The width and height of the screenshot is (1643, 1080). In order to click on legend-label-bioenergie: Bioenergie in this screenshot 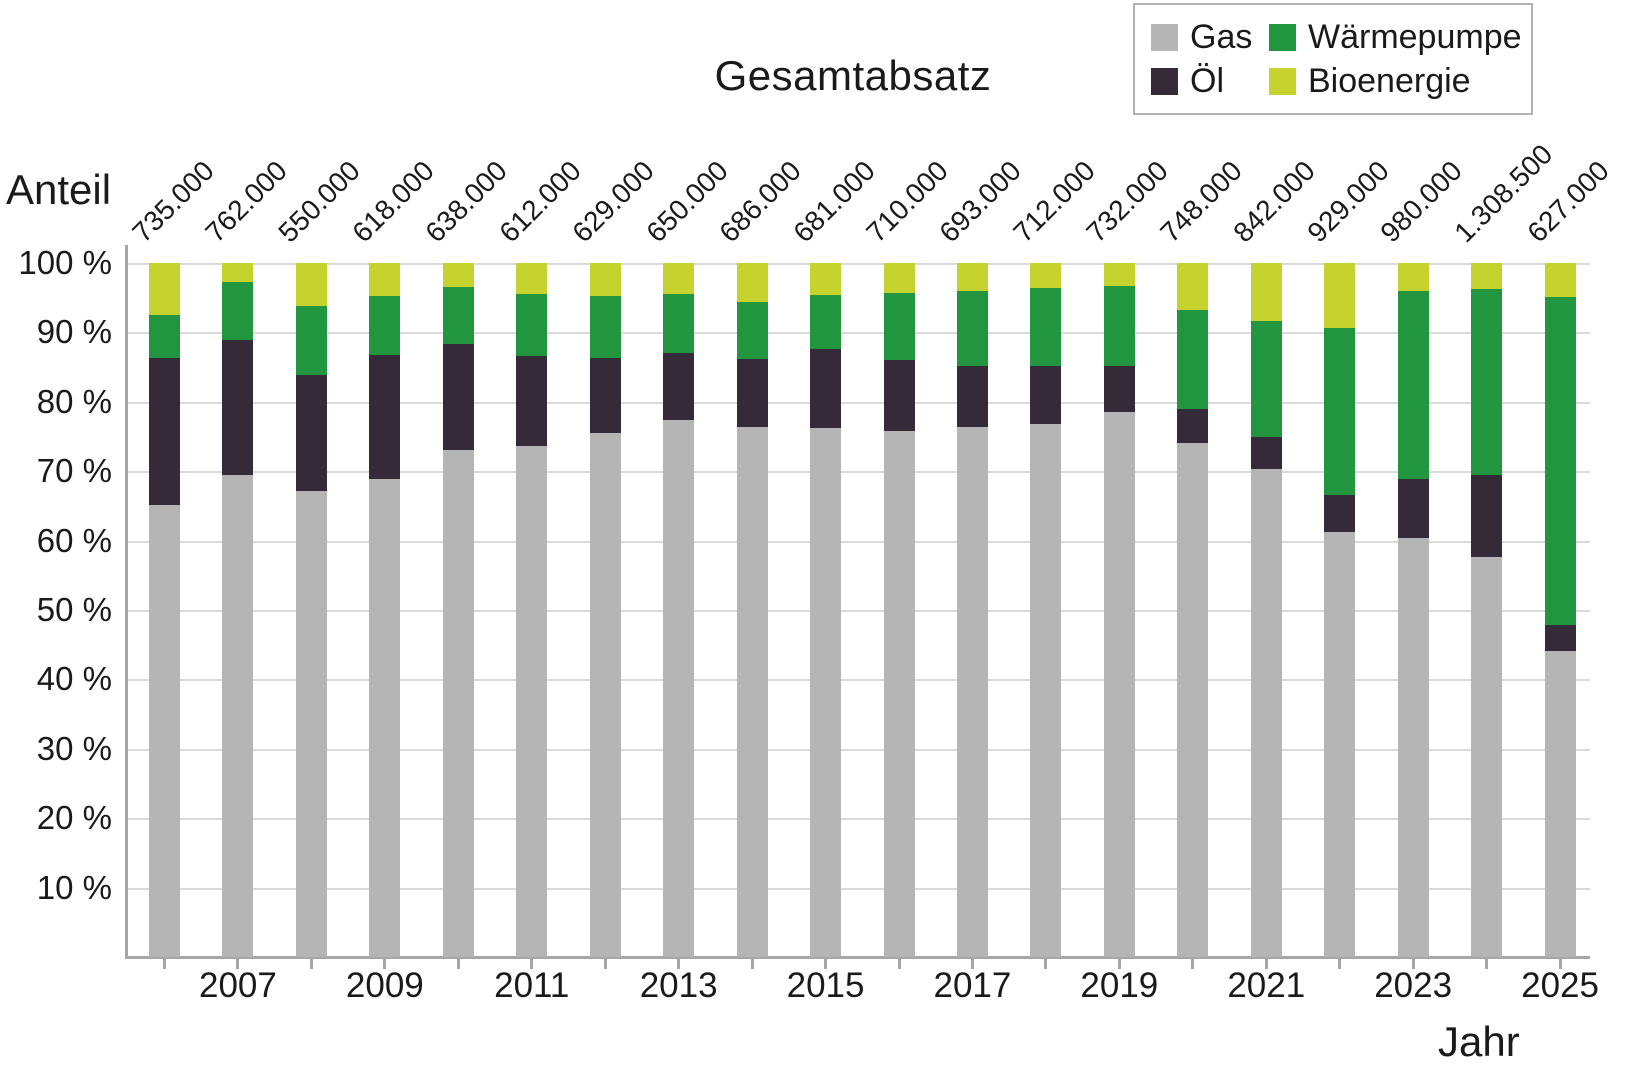, I will do `click(1389, 80)`.